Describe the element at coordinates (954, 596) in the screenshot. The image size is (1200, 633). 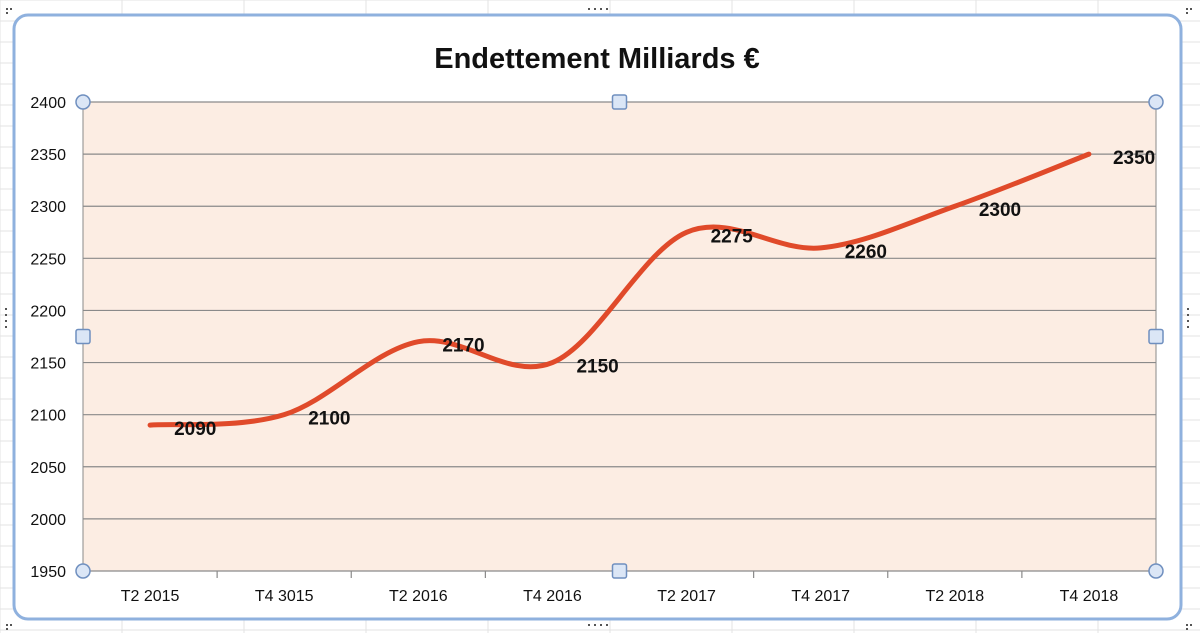
I see `x-tick-label: T2 2018` at that location.